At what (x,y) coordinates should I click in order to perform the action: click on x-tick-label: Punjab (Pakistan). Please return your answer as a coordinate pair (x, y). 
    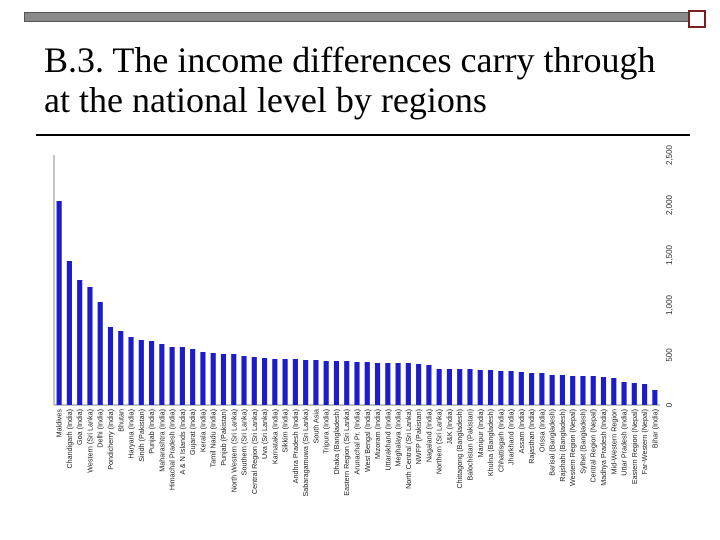
    Looking at the image, I should click on (223, 437).